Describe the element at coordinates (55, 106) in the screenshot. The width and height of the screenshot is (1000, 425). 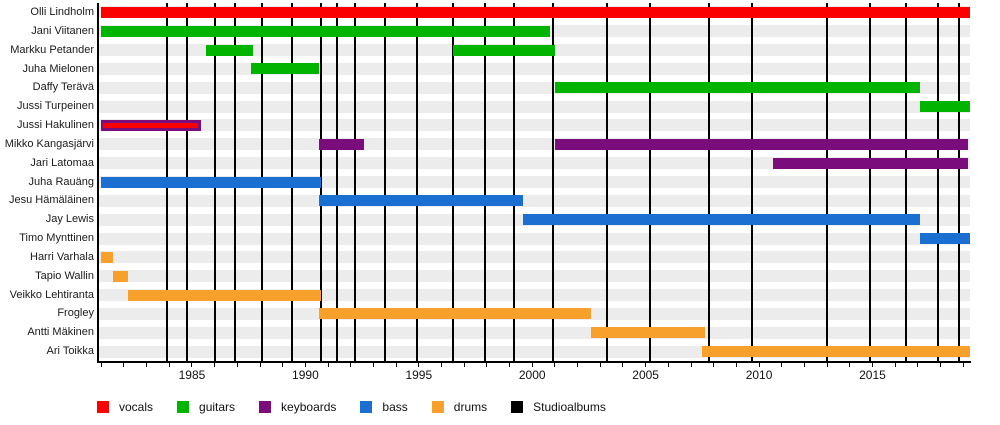
I see `member-label: Jussi Turpeinen` at that location.